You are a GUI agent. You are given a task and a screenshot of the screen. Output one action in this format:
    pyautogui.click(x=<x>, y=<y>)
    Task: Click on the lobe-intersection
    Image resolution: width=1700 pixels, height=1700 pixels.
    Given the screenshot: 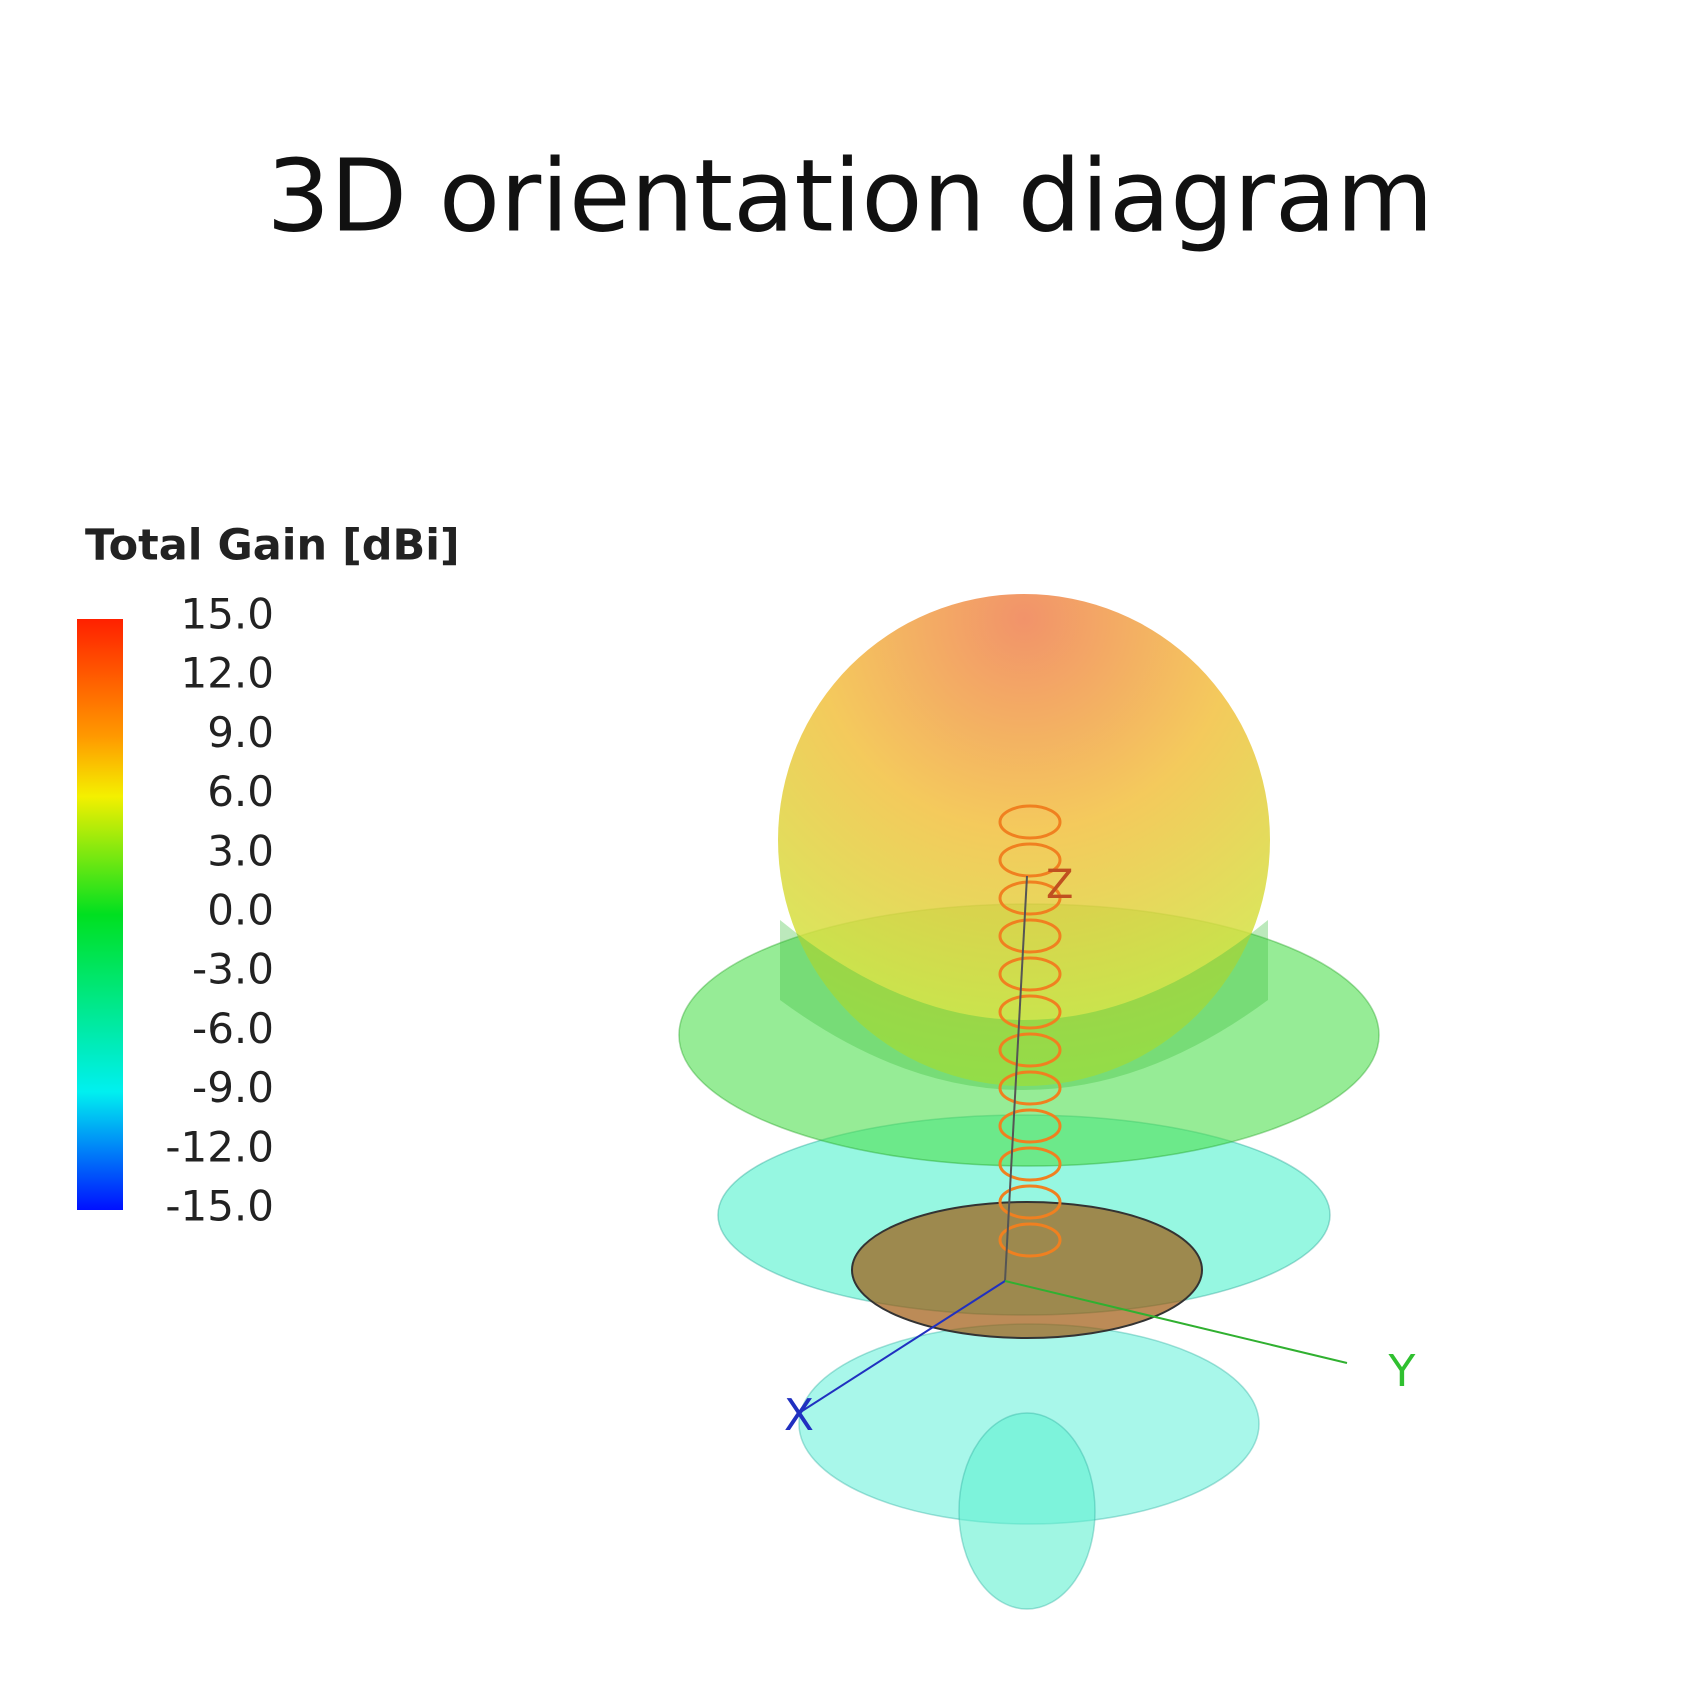 What is the action you would take?
    pyautogui.click(x=1024, y=1005)
    